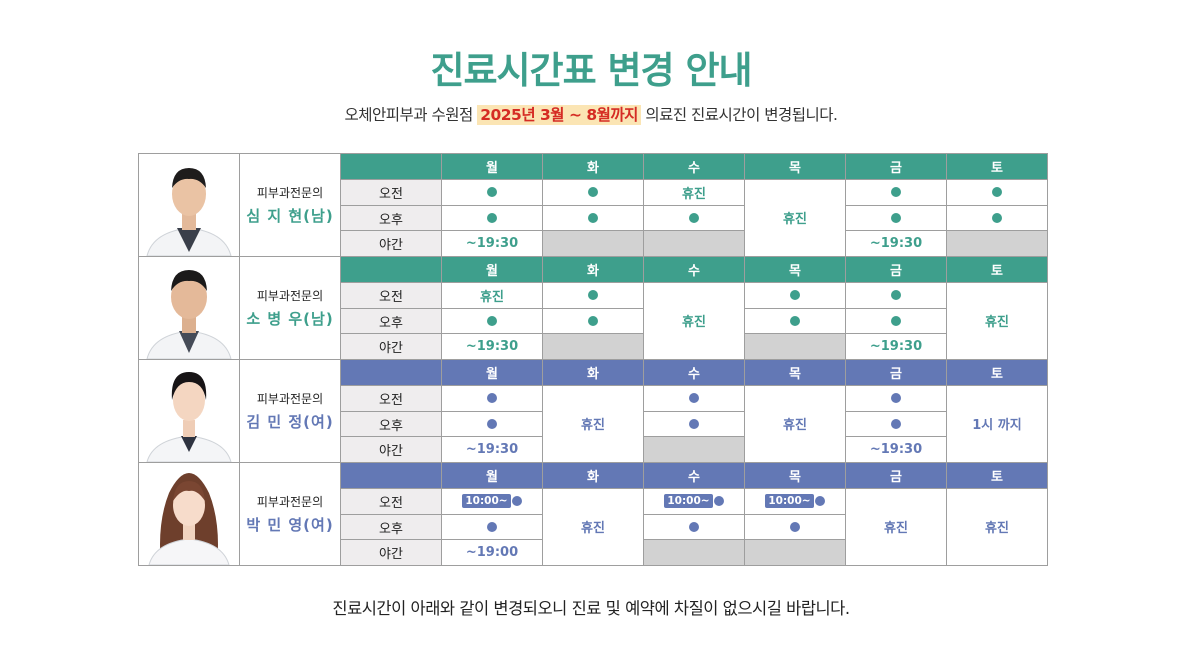  What do you see at coordinates (290, 205) in the screenshot?
I see `doctor-name-cell: 피부과전문의 심 지 현(남)` at bounding box center [290, 205].